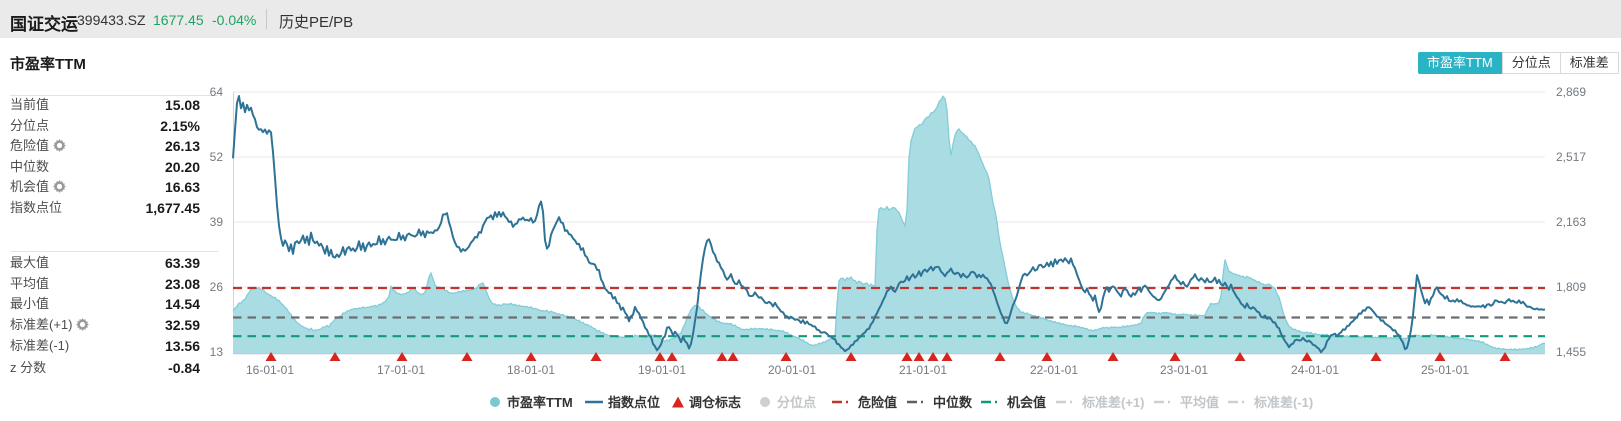 The height and width of the screenshot is (421, 1621). Describe the element at coordinates (715, 402) in the screenshot. I see `svg-text: 调仓标志` at that location.